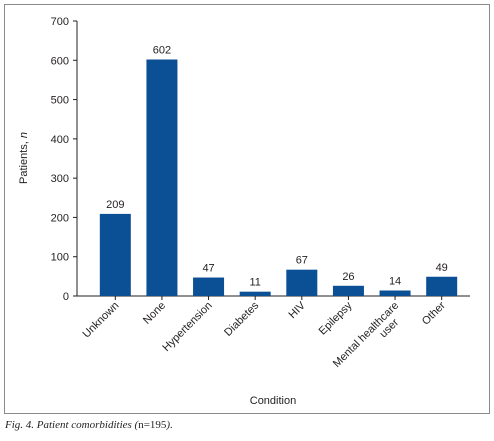 The height and width of the screenshot is (441, 494). Describe the element at coordinates (60, 258) in the screenshot. I see `y-tick-label: 100` at that location.